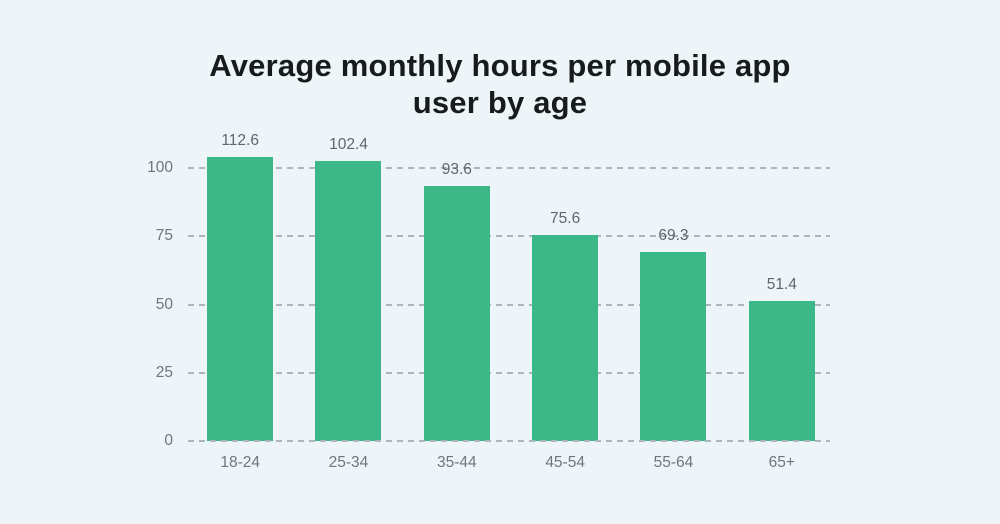 Image resolution: width=1000 pixels, height=524 pixels. I want to click on x-tick-label: 25-34, so click(348, 462).